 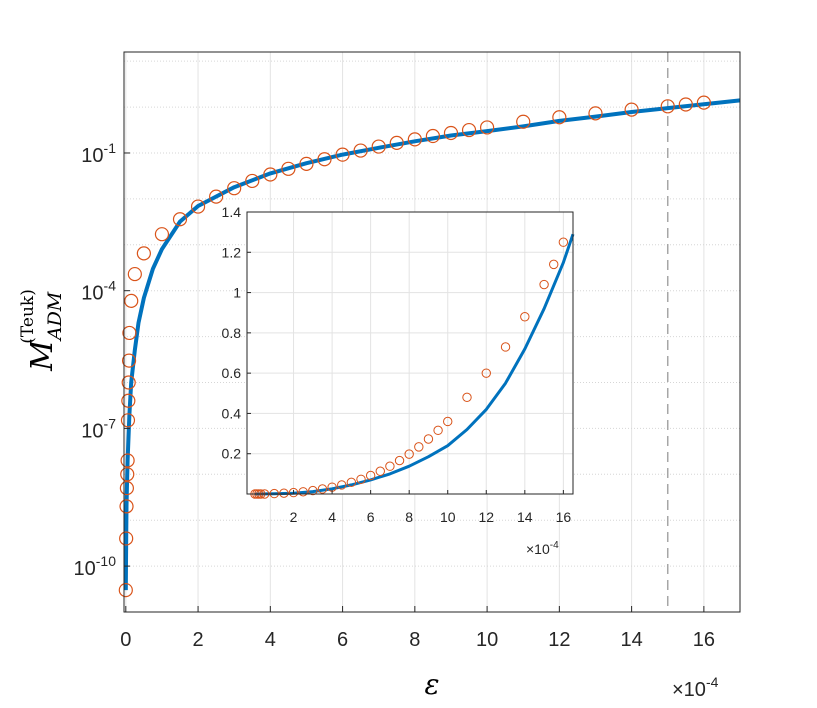 I want to click on inset-y-tick-label: 0.4, so click(x=232, y=413).